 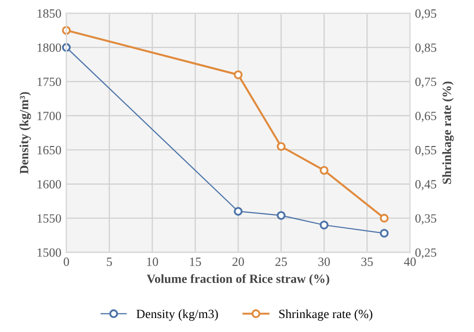 I want to click on y2-tick-label: 0,75, so click(x=425, y=83).